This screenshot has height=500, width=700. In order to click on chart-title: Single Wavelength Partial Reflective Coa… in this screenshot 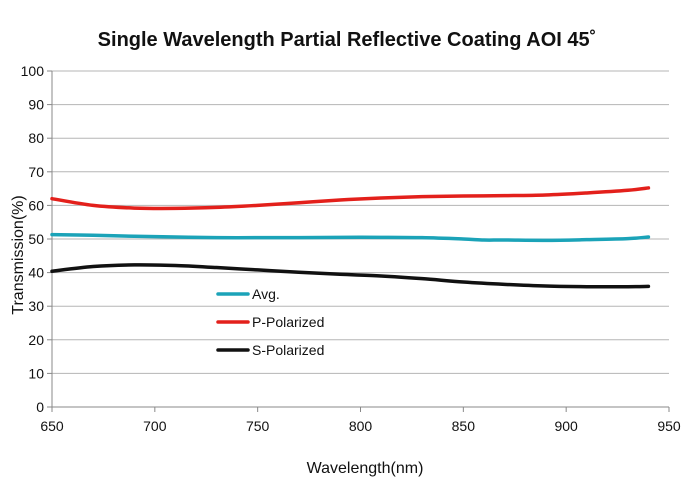, I will do `click(347, 39)`.